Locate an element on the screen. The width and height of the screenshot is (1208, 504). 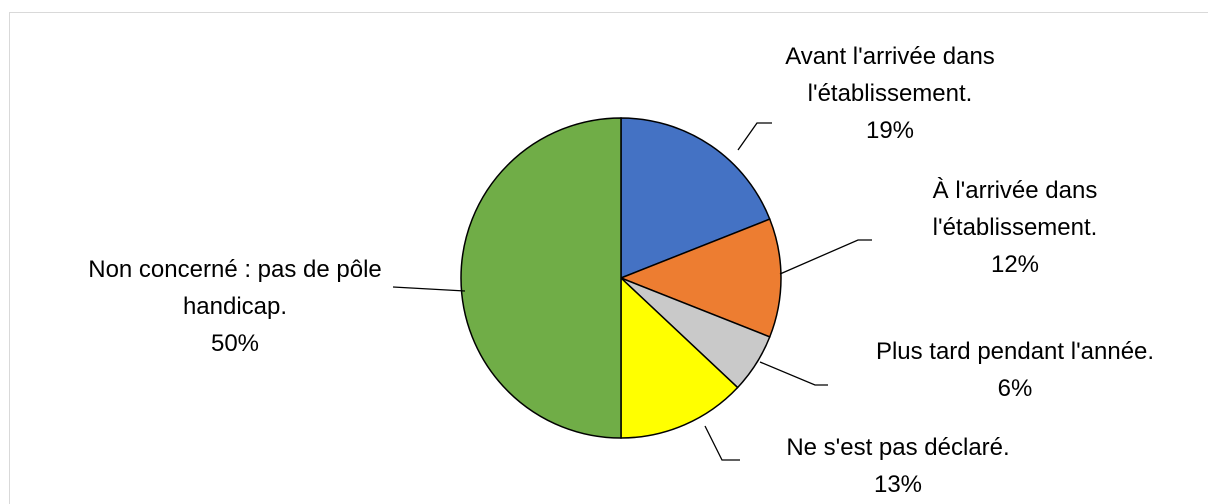
value-label: 19% is located at coordinates (890, 130).